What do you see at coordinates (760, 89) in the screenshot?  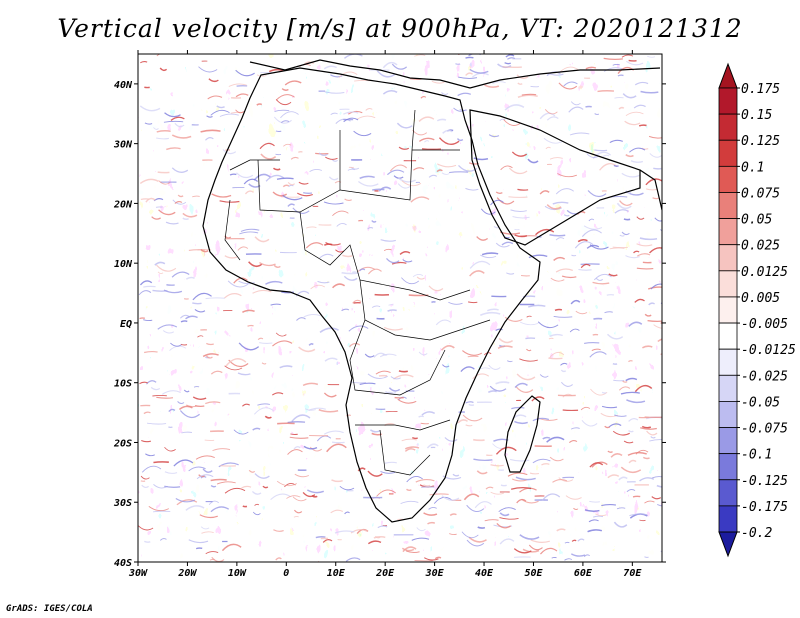 I see `colorbar-label: 0.175` at bounding box center [760, 89].